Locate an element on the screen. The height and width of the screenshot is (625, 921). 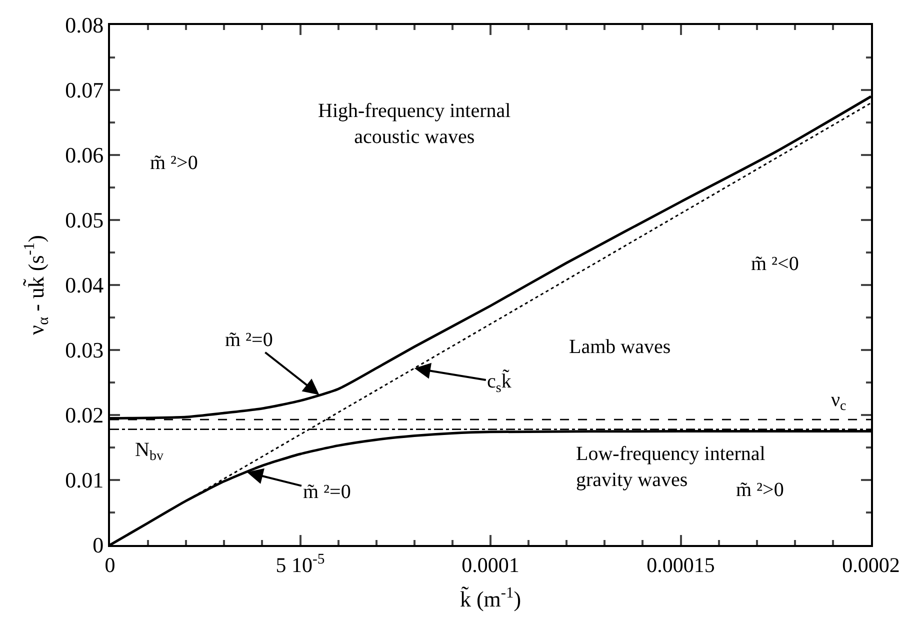
y-tick-label: 0 is located at coordinates (98, 545).